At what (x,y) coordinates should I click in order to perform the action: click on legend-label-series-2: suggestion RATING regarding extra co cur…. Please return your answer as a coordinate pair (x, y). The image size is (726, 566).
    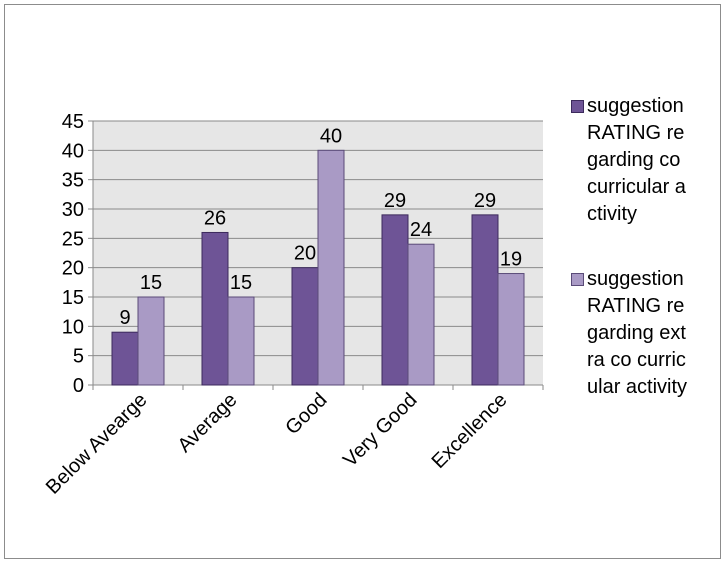
    Looking at the image, I should click on (637, 333).